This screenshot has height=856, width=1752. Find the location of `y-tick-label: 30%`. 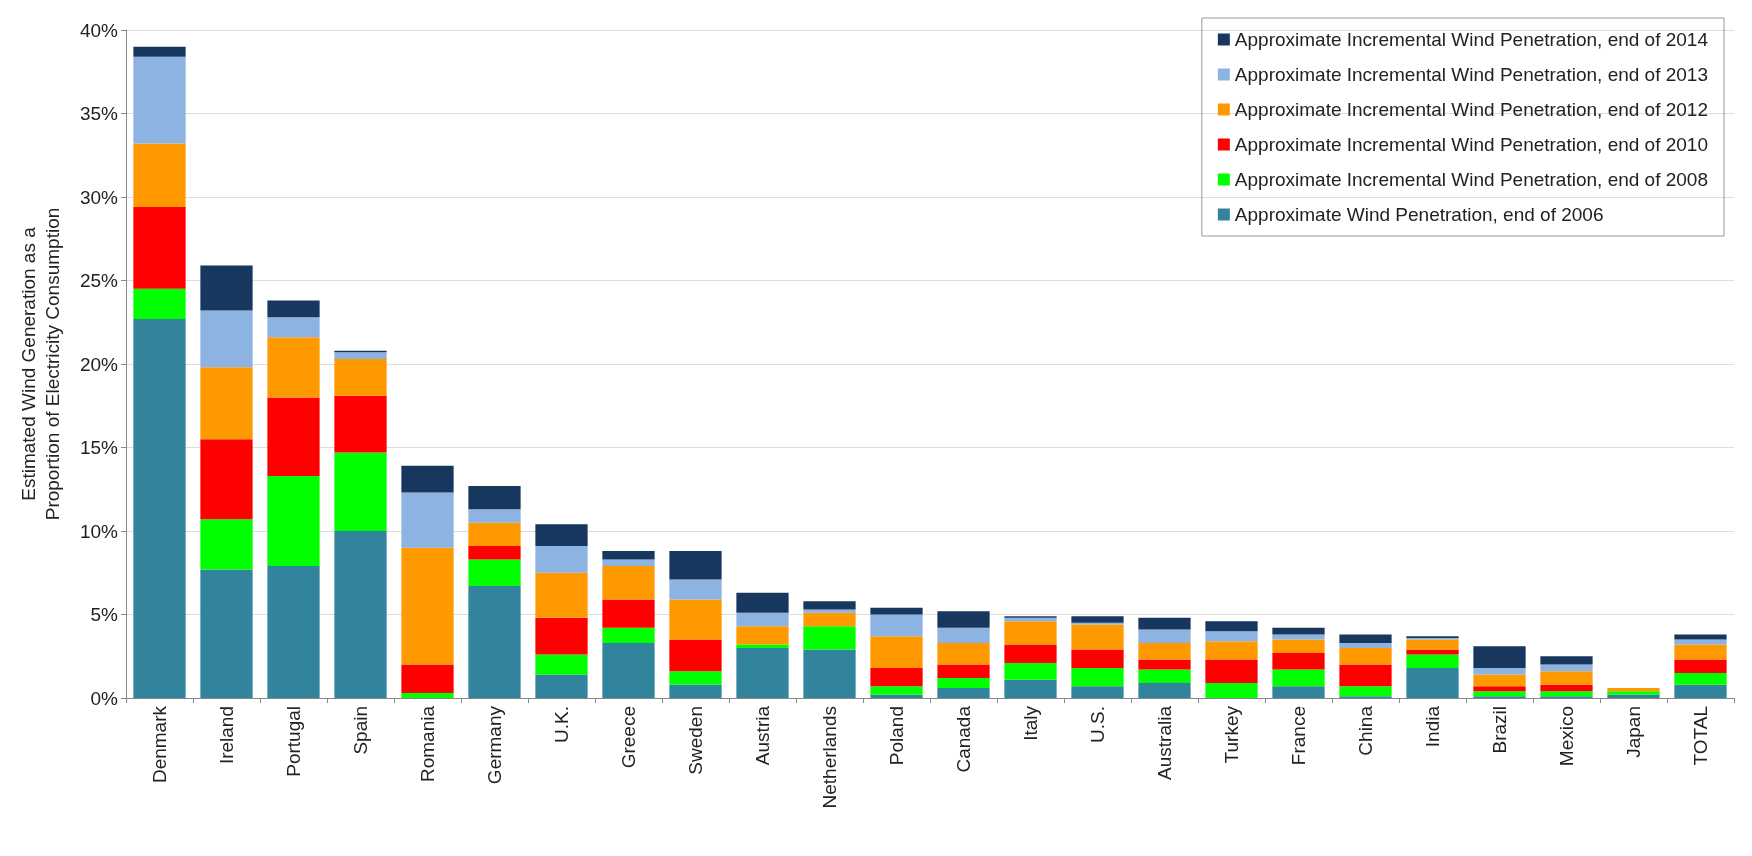

y-tick-label: 30% is located at coordinates (99, 197).